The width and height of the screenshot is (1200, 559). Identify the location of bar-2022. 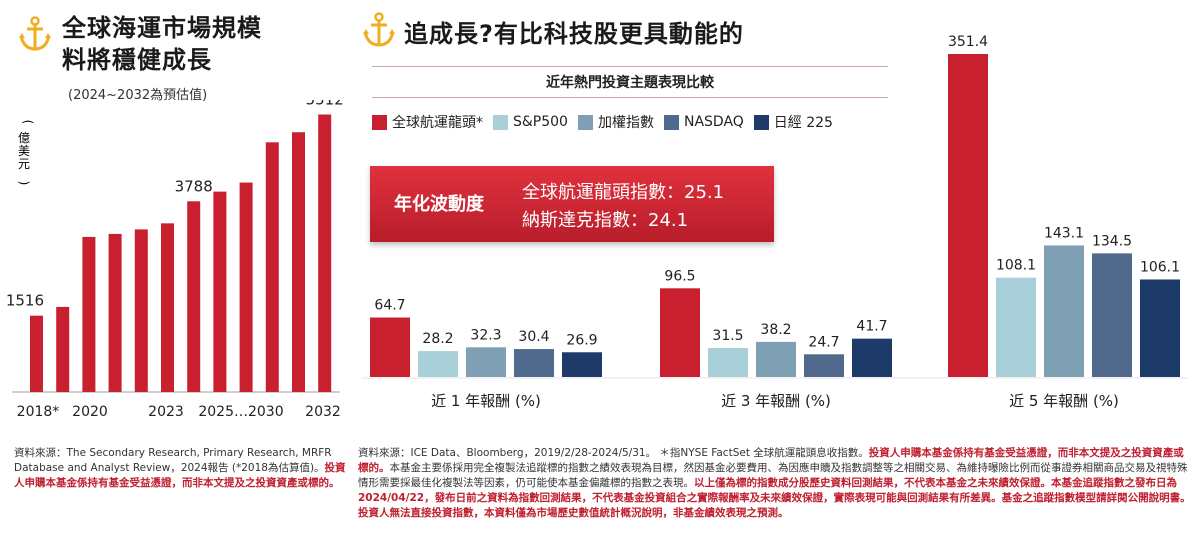
(141, 310).